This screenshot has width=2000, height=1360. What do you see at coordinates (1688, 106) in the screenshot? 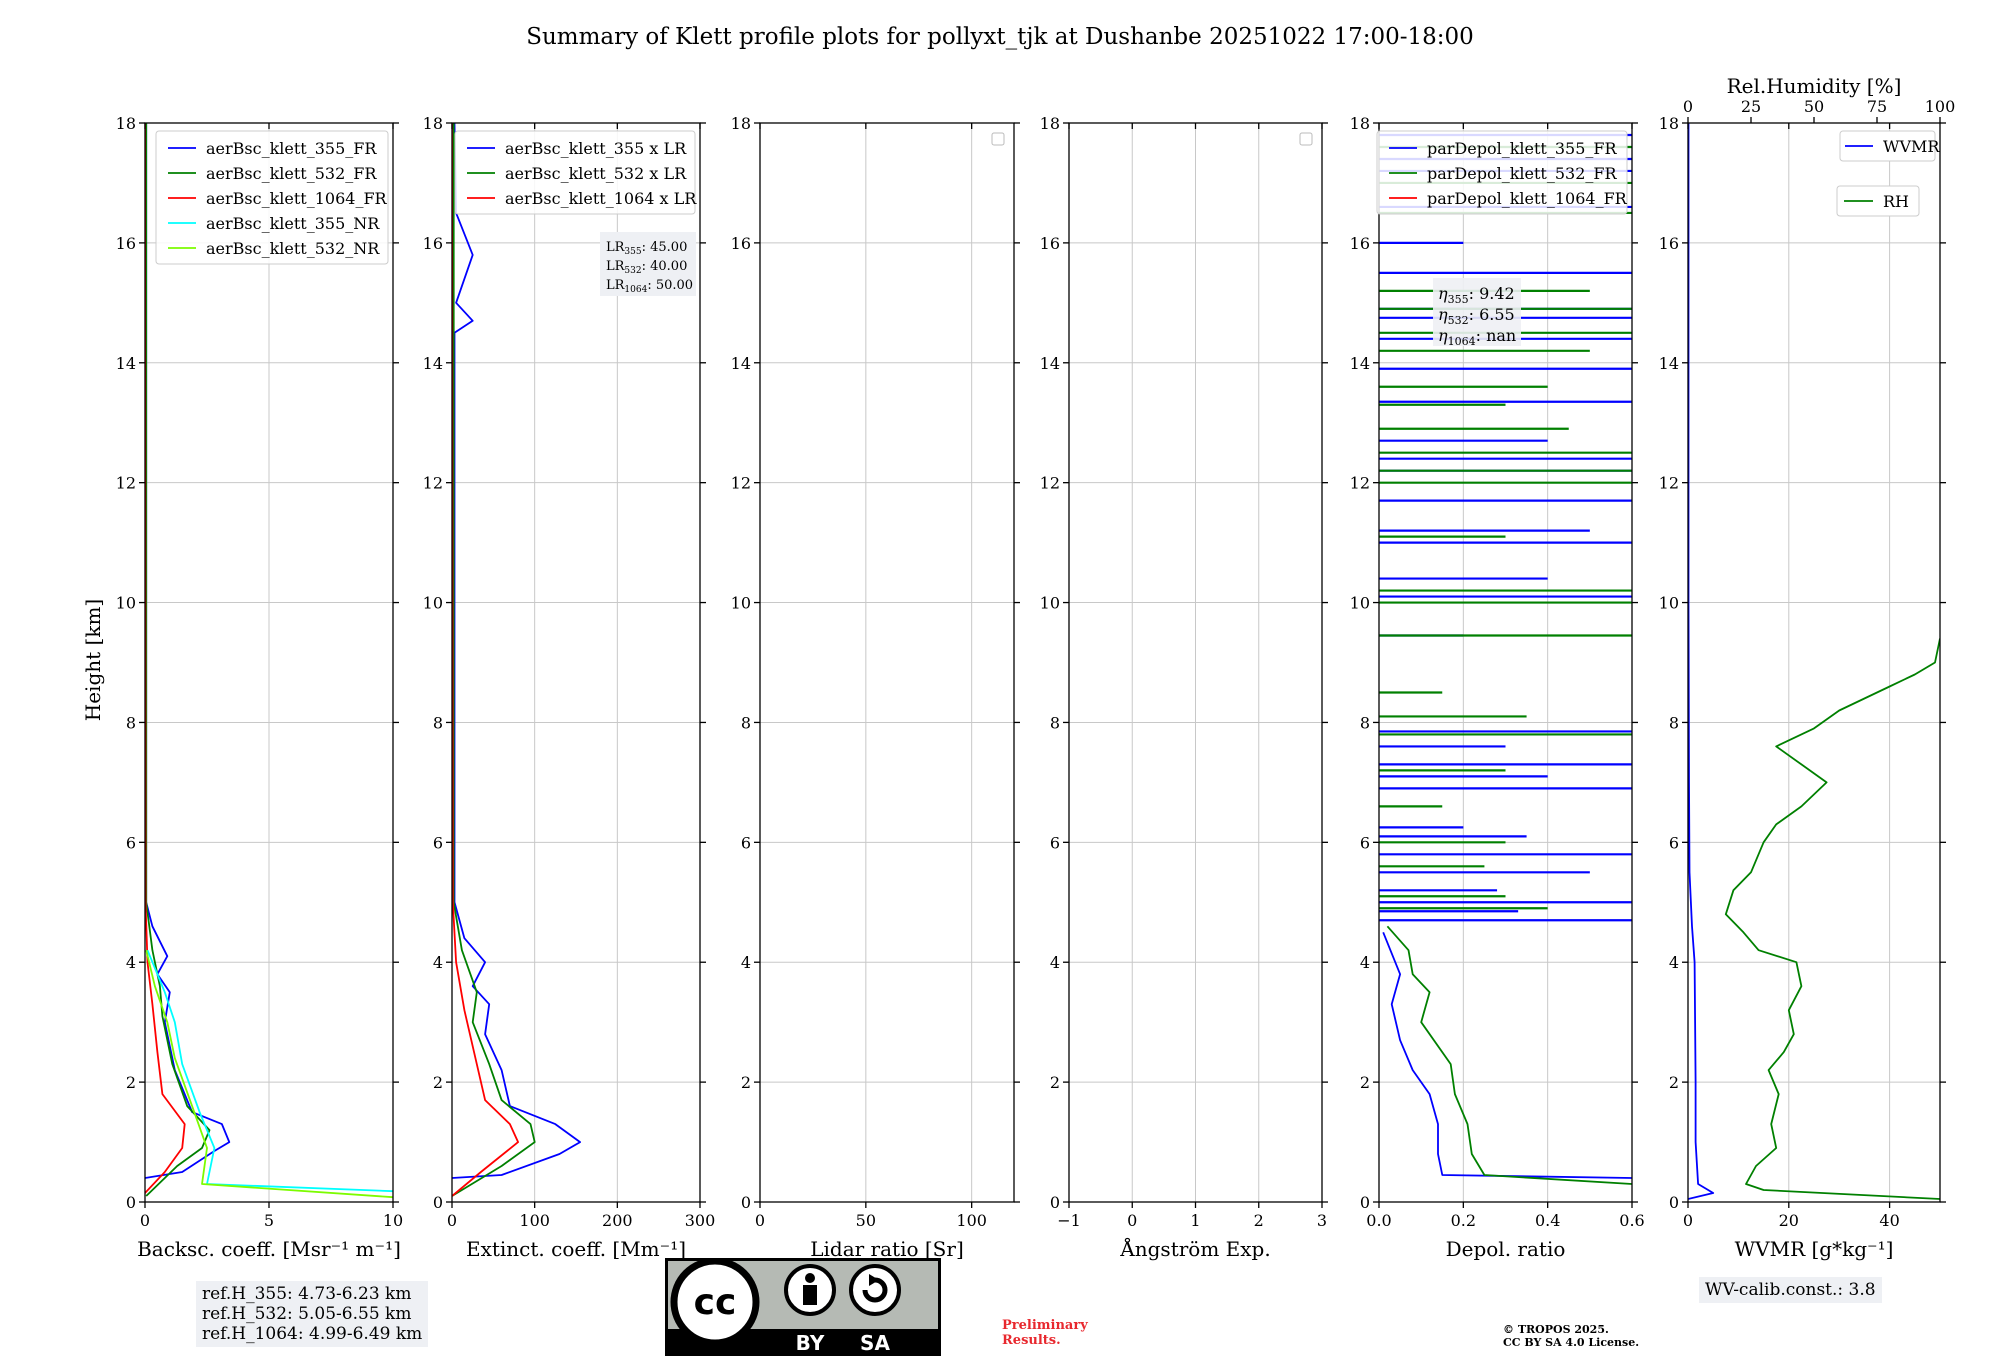
I see `x2tick-label: 0` at bounding box center [1688, 106].